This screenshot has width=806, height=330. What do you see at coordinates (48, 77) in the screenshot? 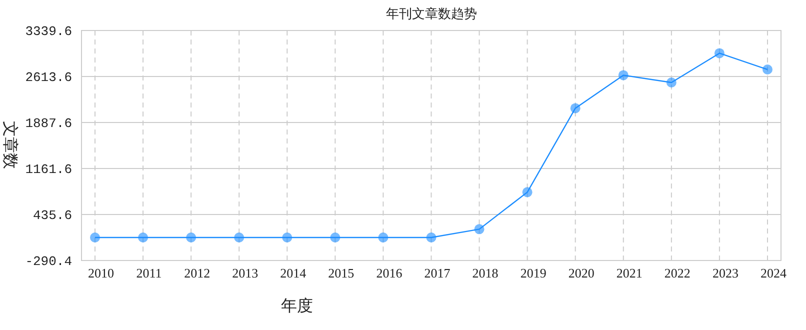
I see `y-tick-label: 2613.6` at bounding box center [48, 77].